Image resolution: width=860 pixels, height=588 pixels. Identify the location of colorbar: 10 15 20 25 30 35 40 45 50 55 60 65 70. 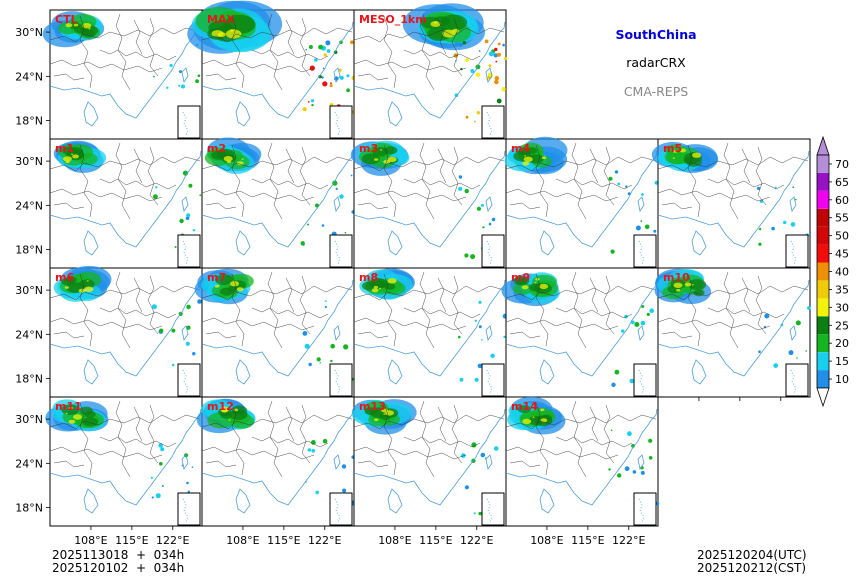
(832, 271).